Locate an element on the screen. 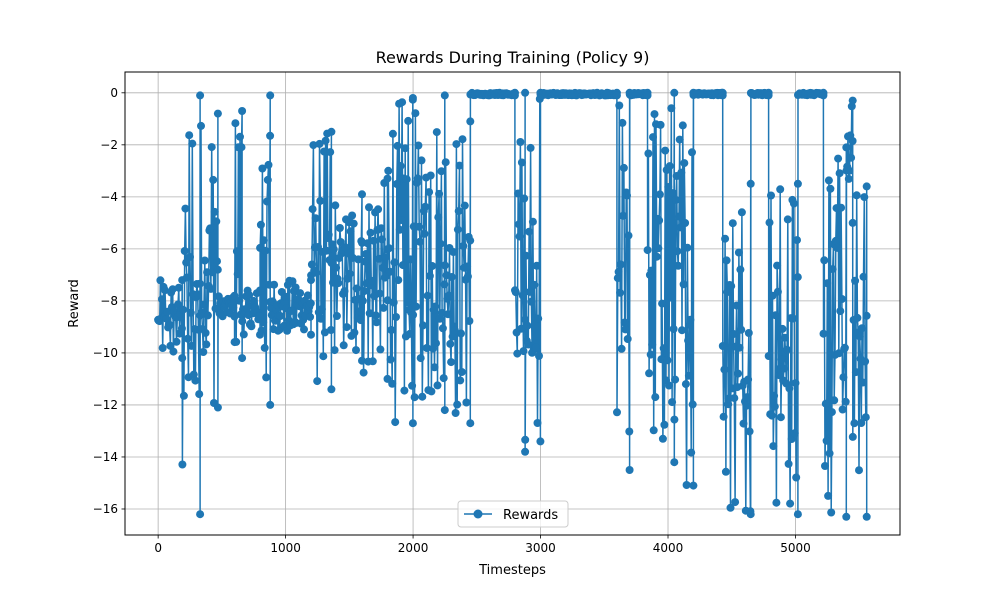 The height and width of the screenshot is (600, 1000). y-tick-label-3: −6 is located at coordinates (109, 249).